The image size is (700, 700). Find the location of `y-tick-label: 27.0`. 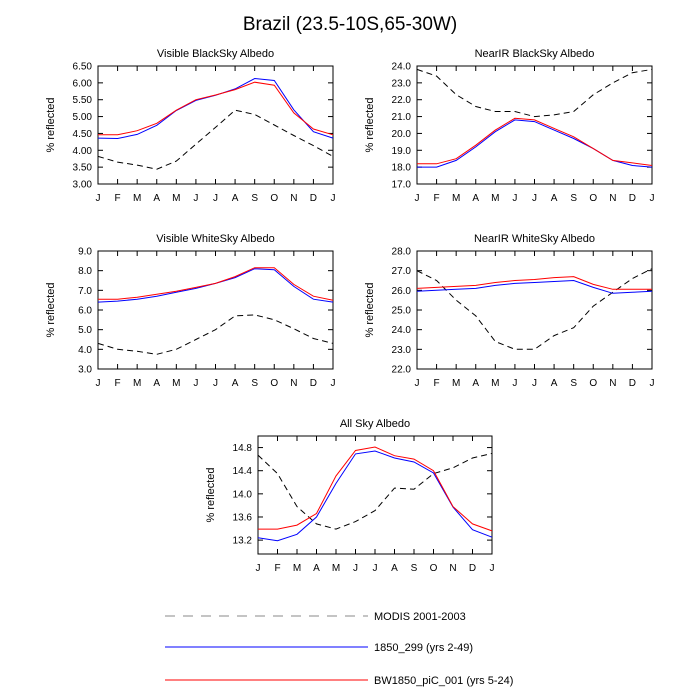

y-tick-label: 27.0 is located at coordinates (402, 271).